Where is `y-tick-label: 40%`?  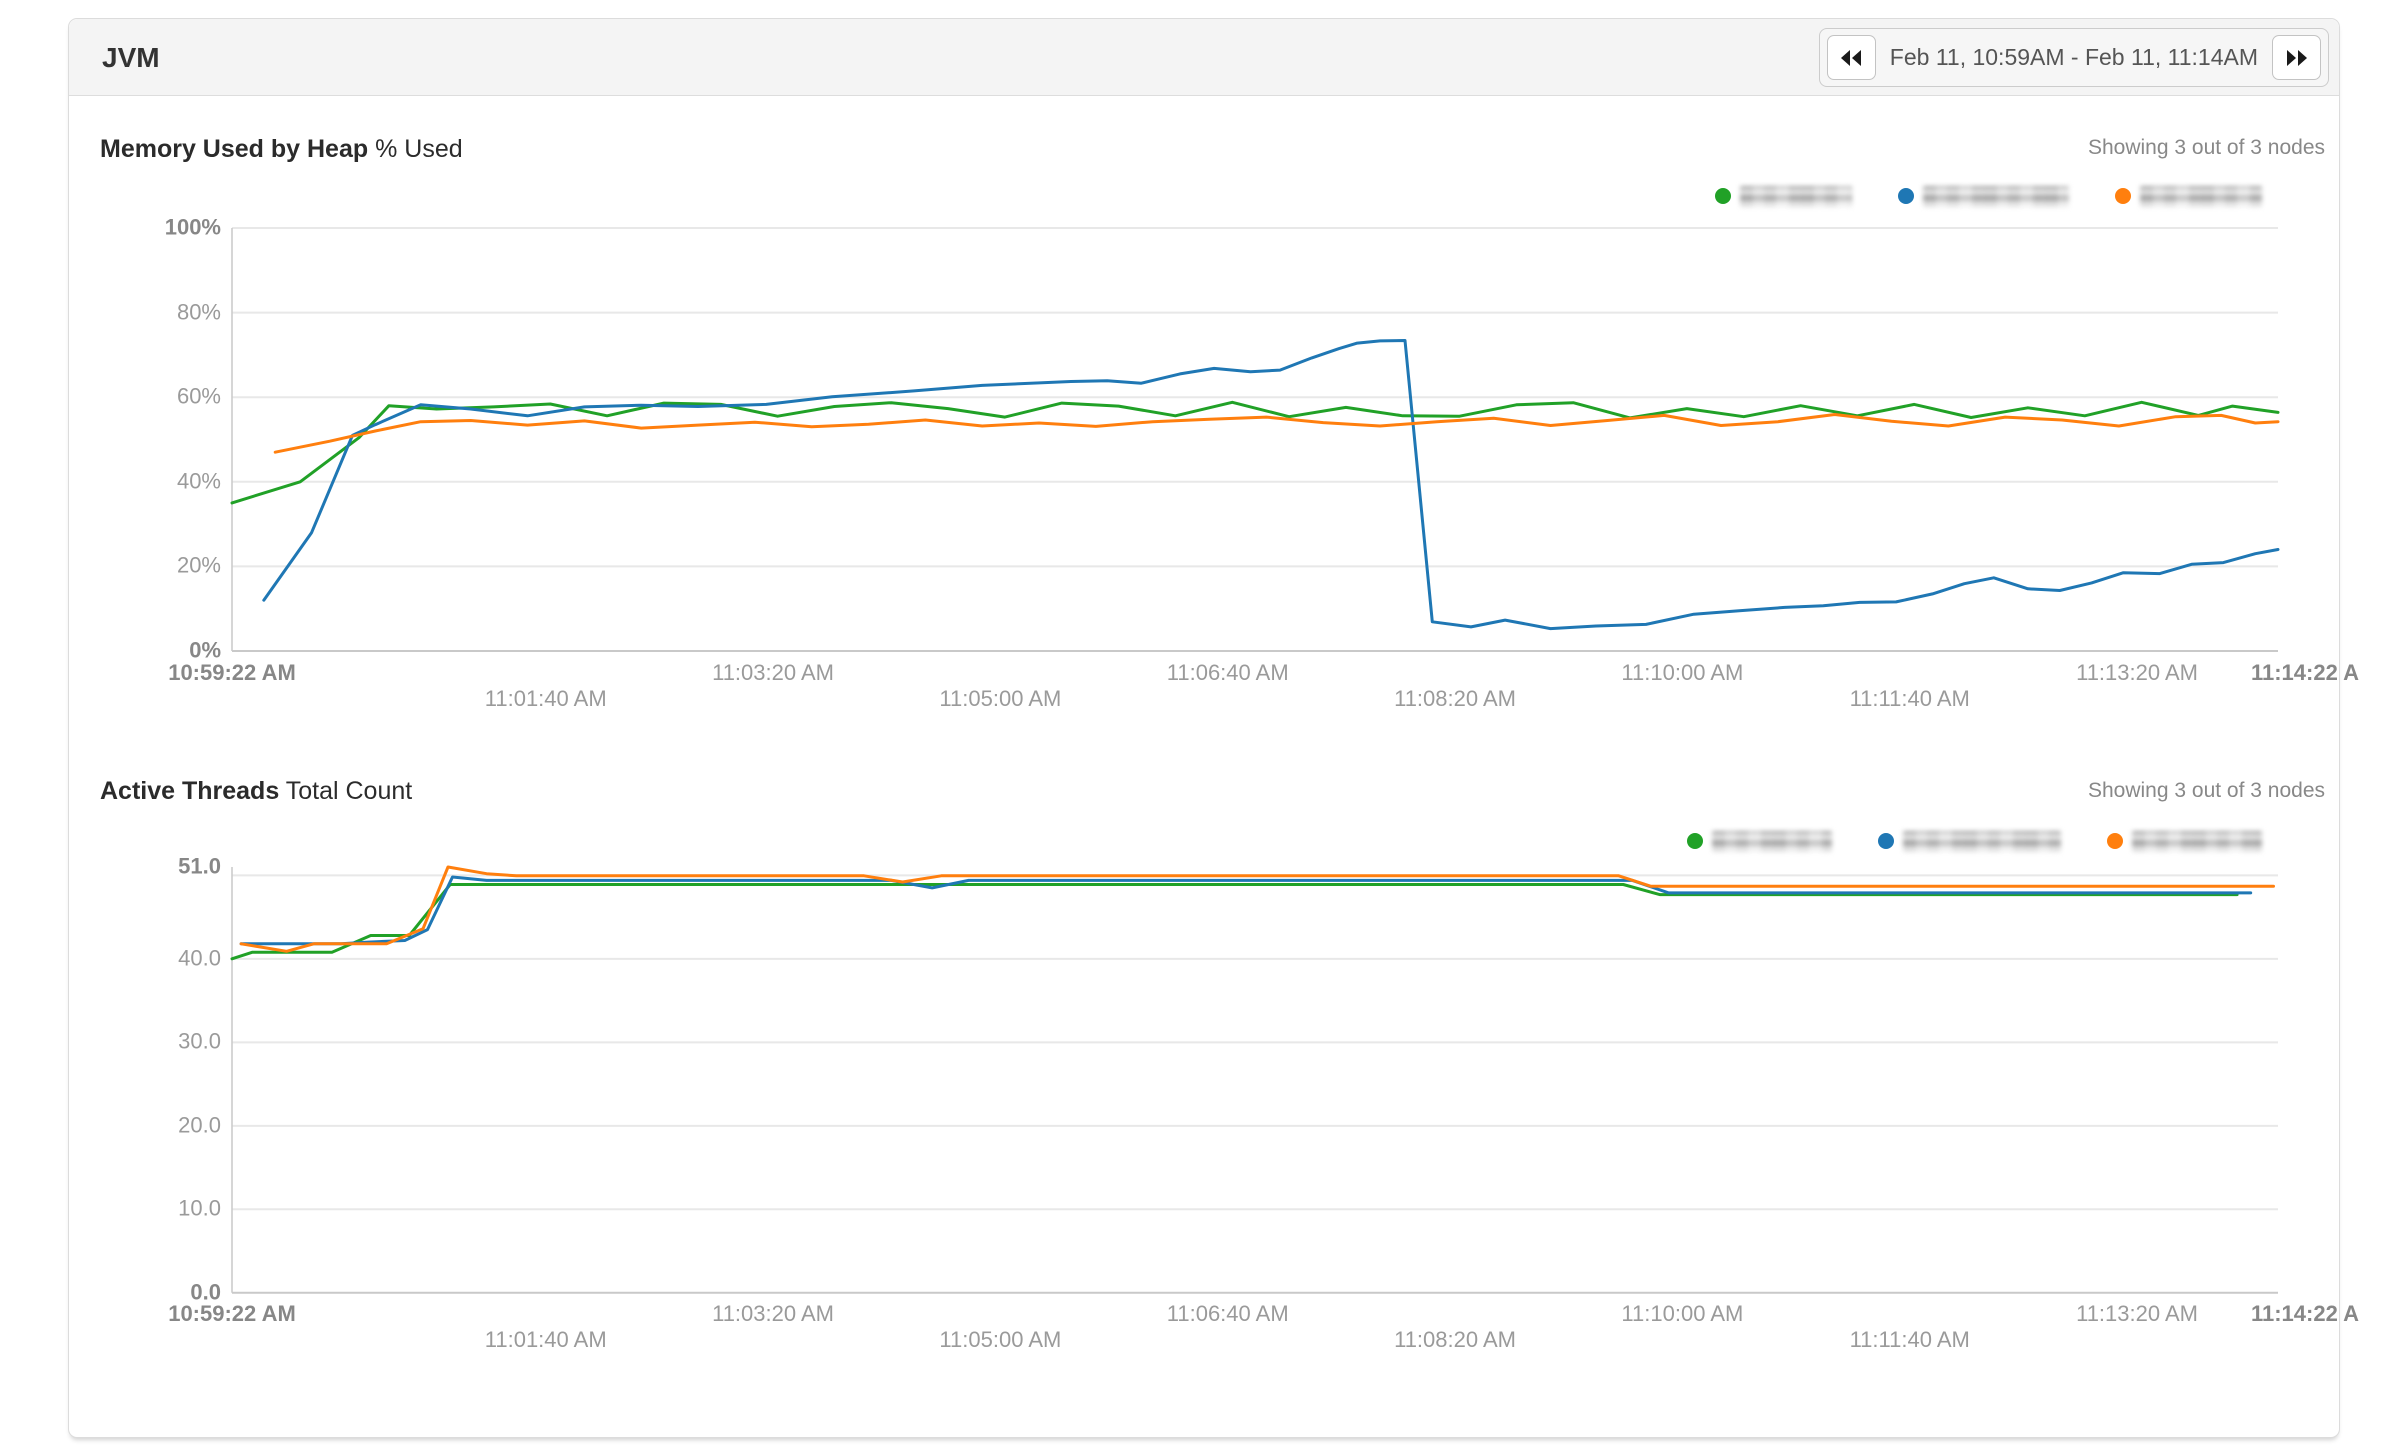 y-tick-label: 40% is located at coordinates (198, 481).